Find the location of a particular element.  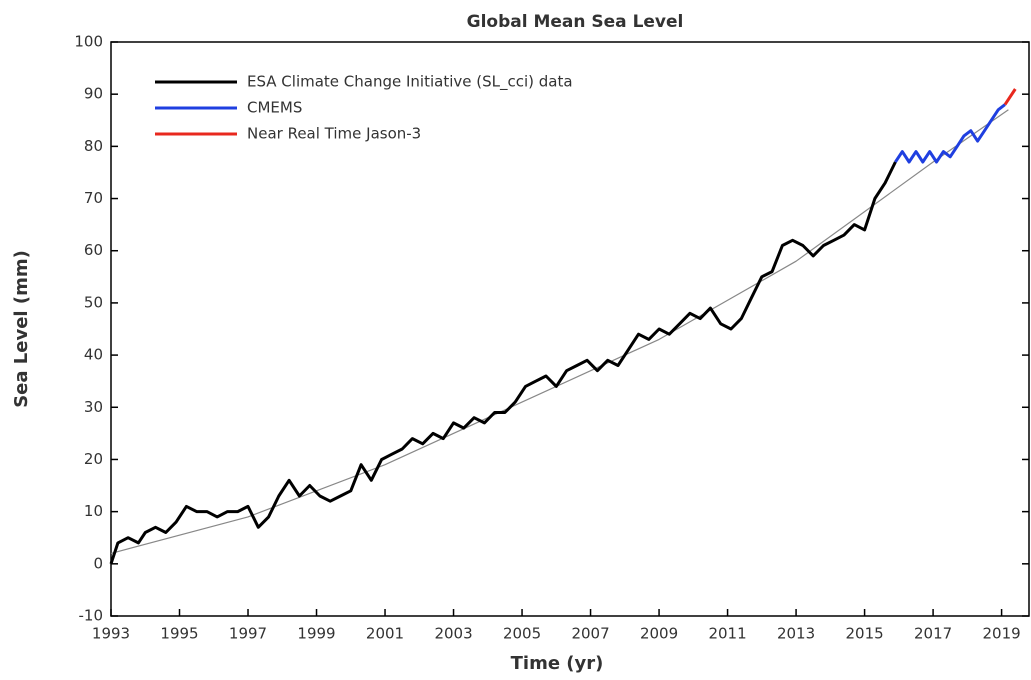

x-tick-label: 2003 is located at coordinates (453, 634).